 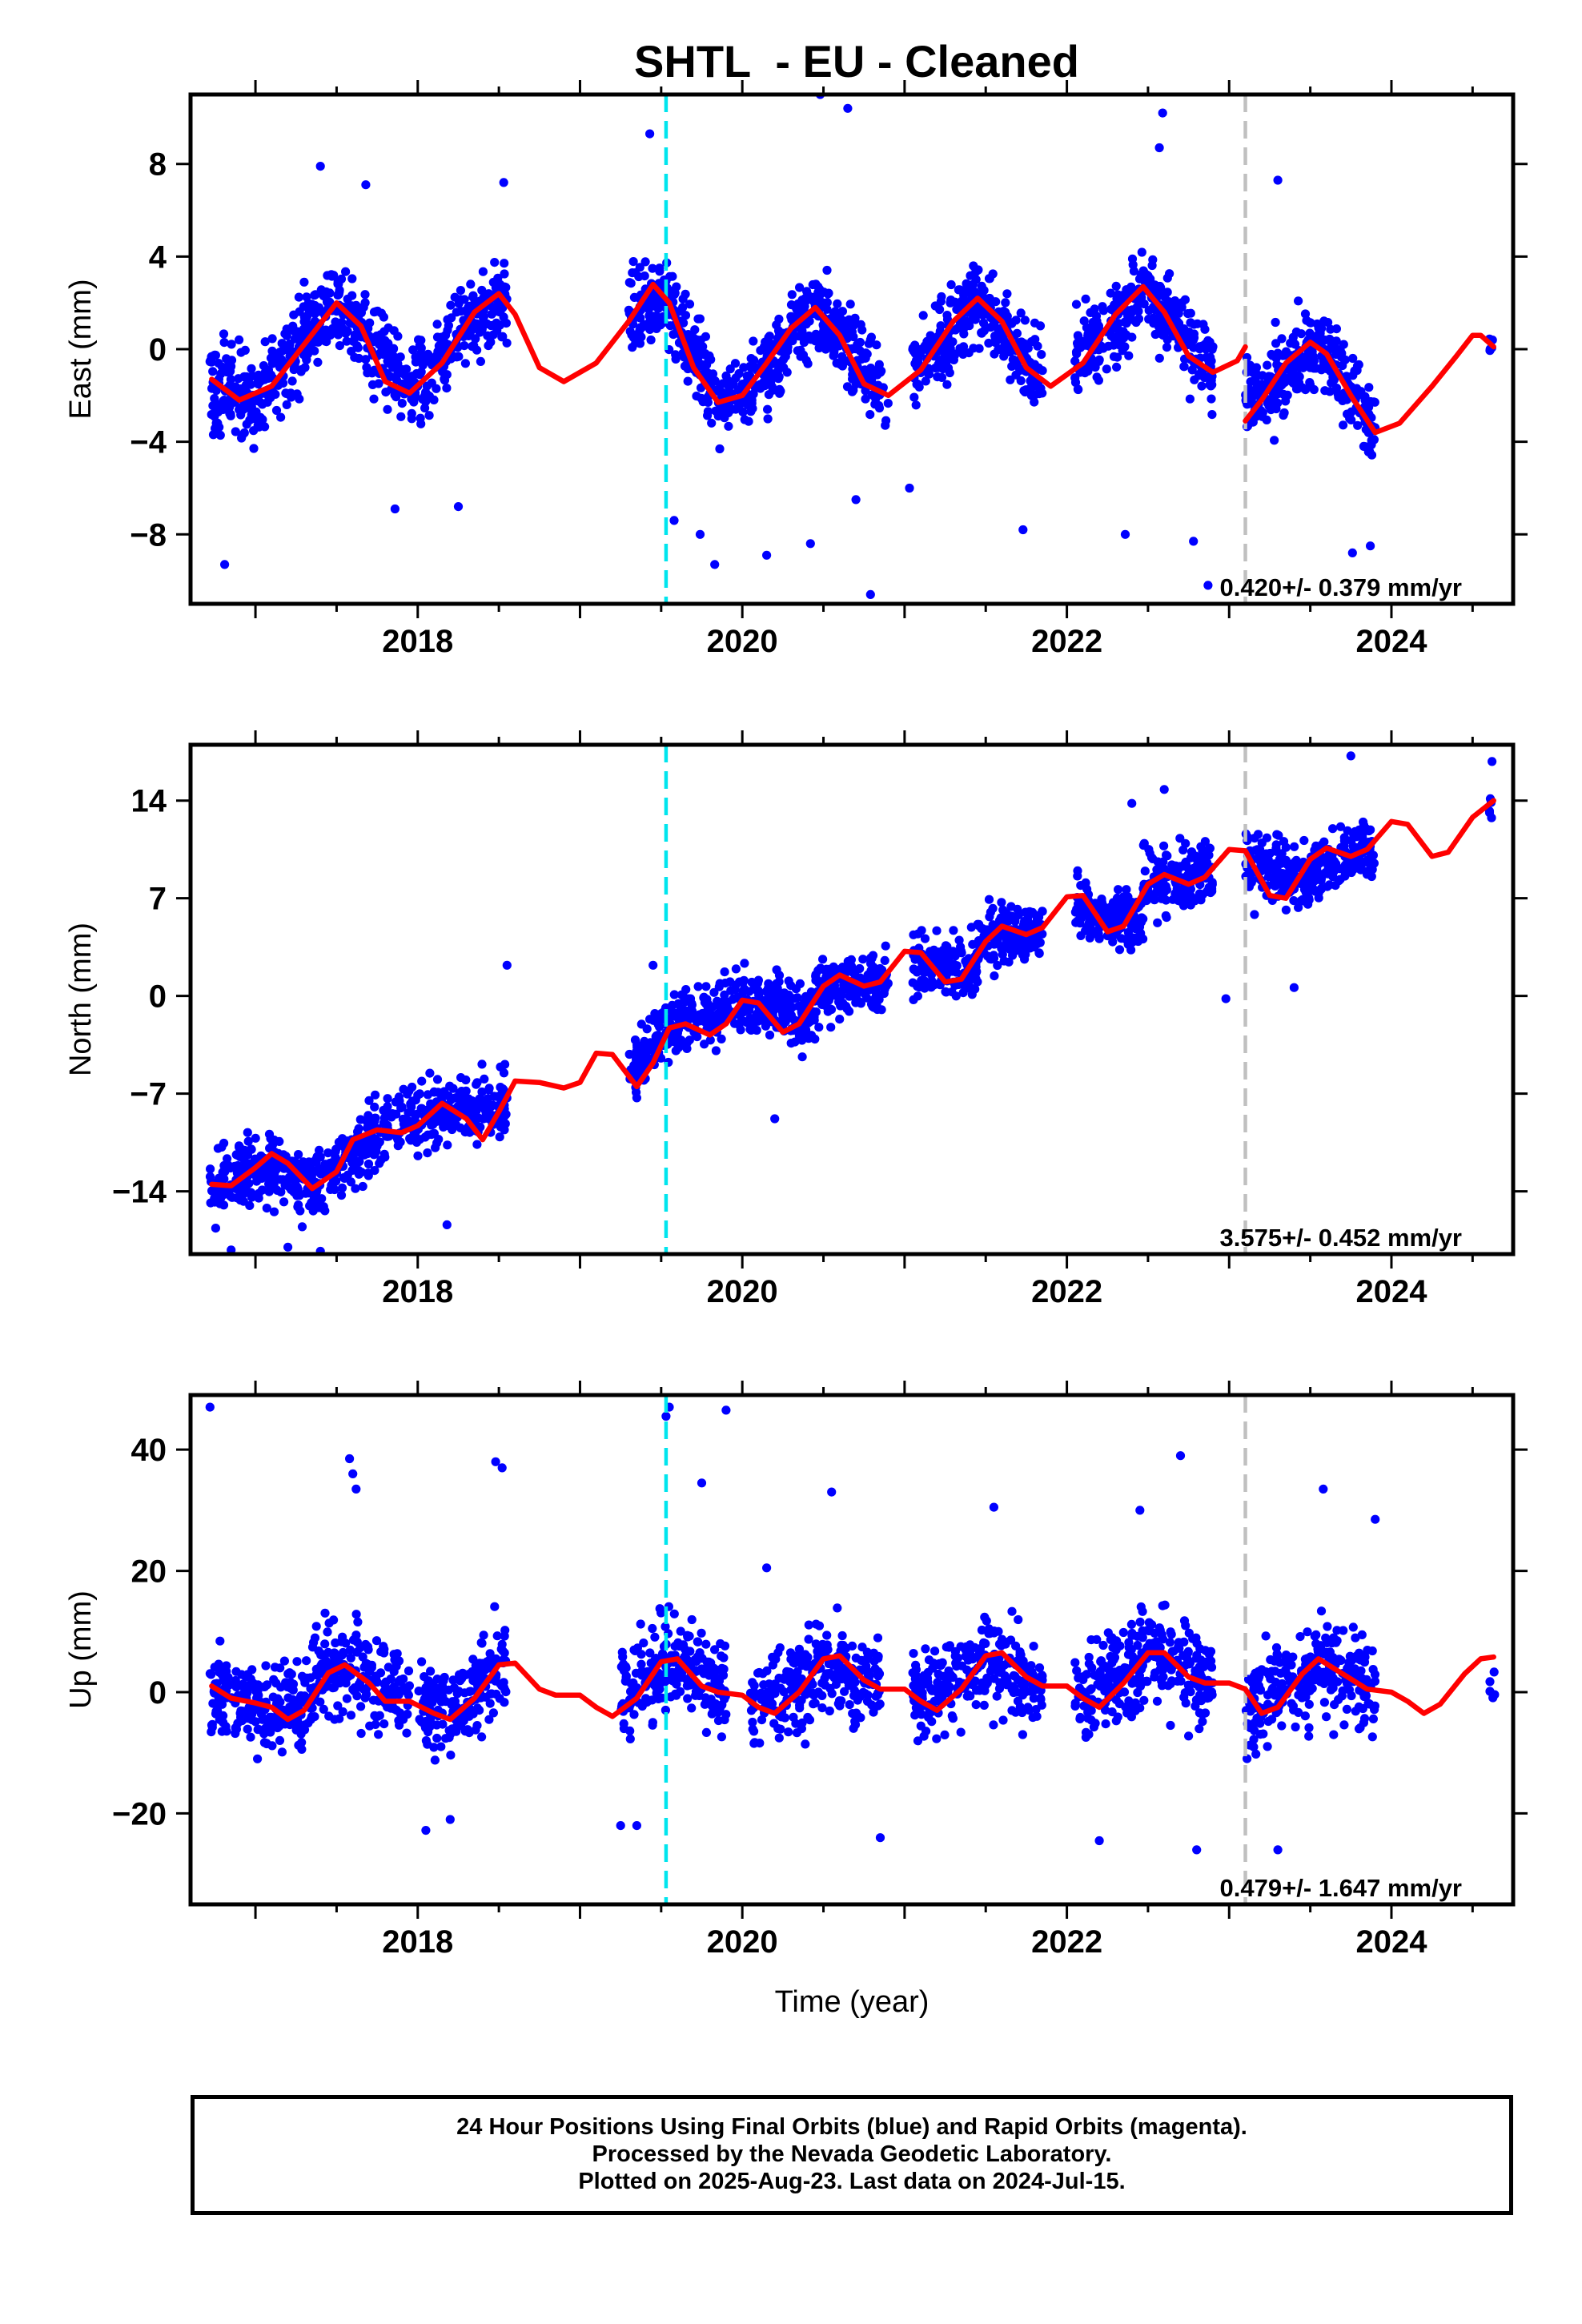 I want to click on y-tick-label: −7, so click(x=148, y=1094).